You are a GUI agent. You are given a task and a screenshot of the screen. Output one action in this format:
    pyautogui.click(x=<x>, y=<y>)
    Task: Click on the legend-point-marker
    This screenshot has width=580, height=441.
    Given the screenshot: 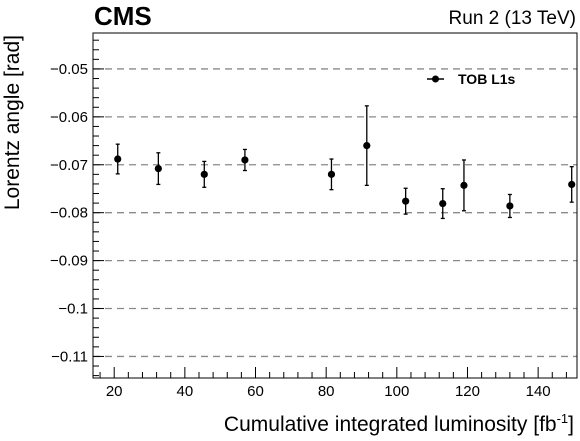 What is the action you would take?
    pyautogui.click(x=435, y=79)
    